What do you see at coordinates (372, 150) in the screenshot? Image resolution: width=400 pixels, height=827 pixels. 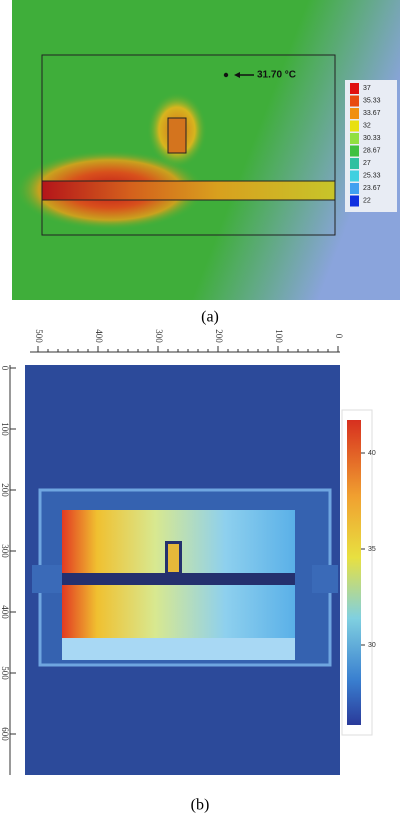 I see `legend-label: 28.67` at bounding box center [372, 150].